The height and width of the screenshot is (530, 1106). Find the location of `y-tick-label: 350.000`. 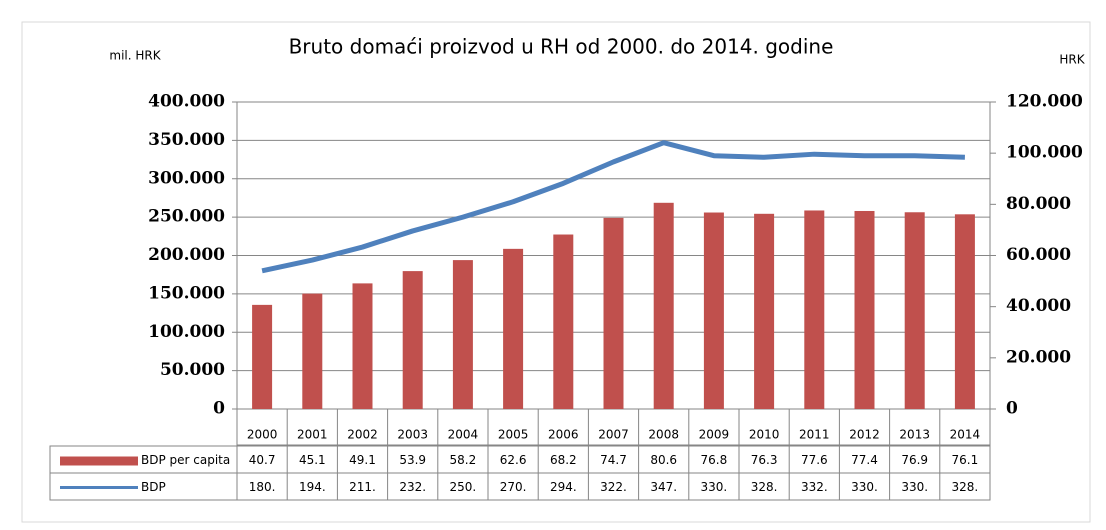

y-tick-label: 350.000 is located at coordinates (186, 140).